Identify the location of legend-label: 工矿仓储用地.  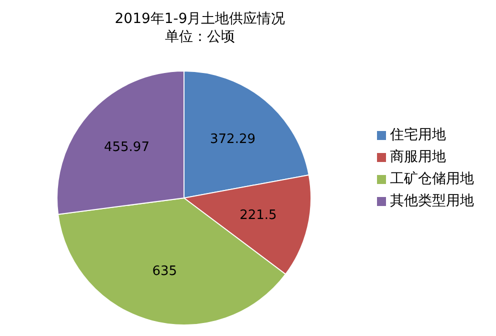
(432, 179).